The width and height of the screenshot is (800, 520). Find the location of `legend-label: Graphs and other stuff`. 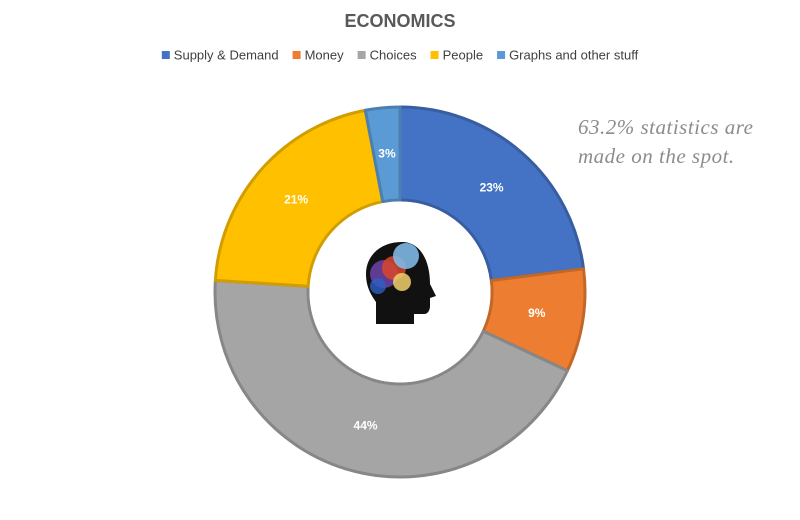

legend-label: Graphs and other stuff is located at coordinates (574, 54).